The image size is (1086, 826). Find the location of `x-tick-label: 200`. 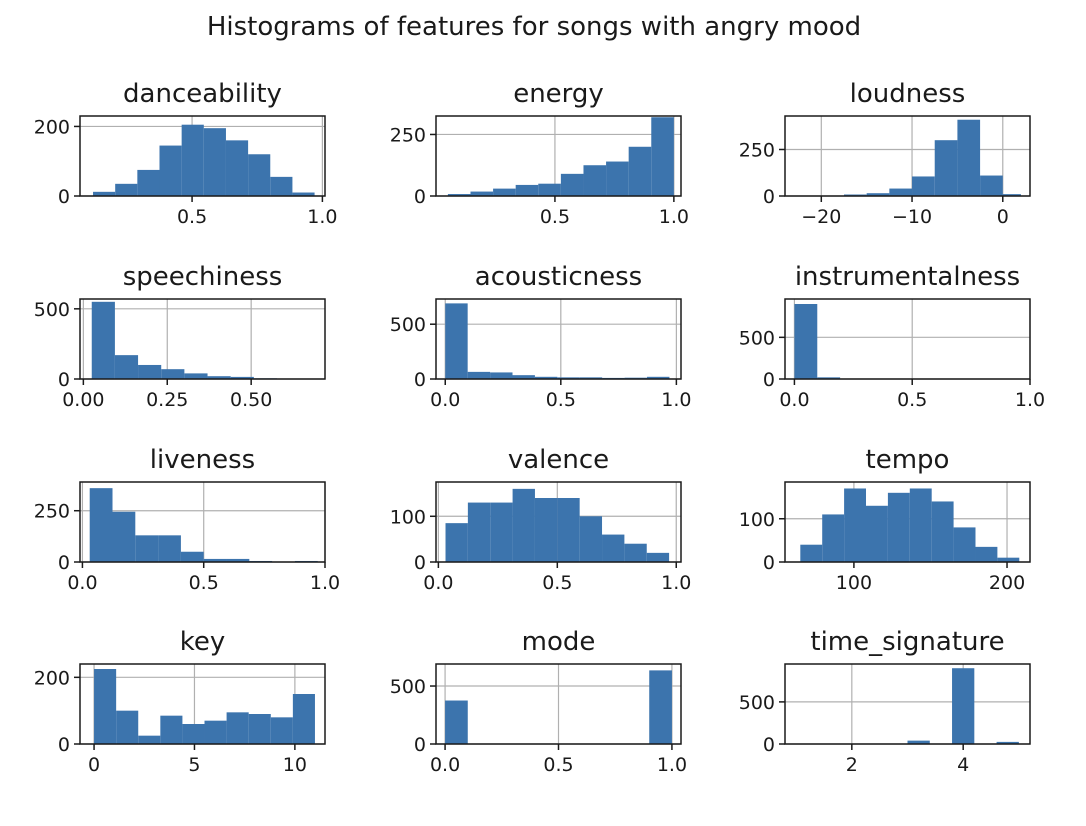

x-tick-label: 200 is located at coordinates (1007, 583).